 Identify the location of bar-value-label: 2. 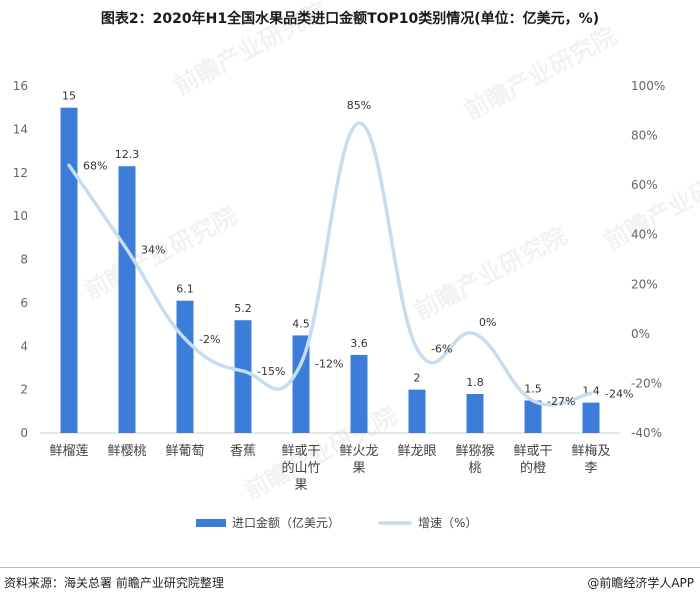
(417, 378).